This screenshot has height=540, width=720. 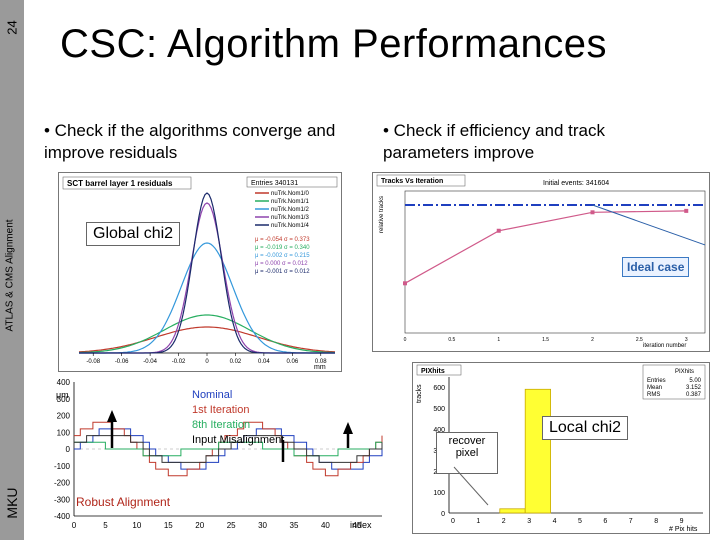 I want to click on misalignment-xtick-label: 5, so click(x=105, y=525).